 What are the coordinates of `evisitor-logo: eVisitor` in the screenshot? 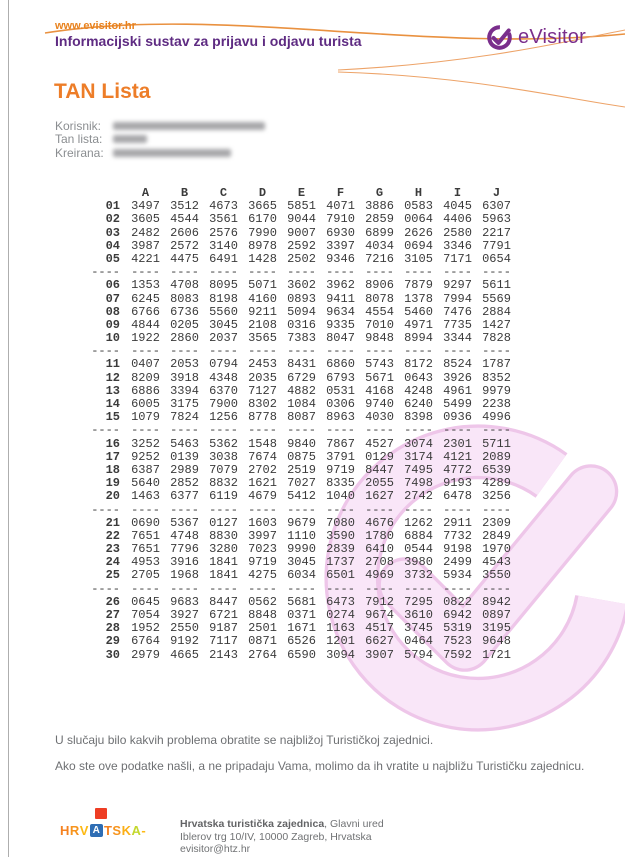 It's located at (536, 37).